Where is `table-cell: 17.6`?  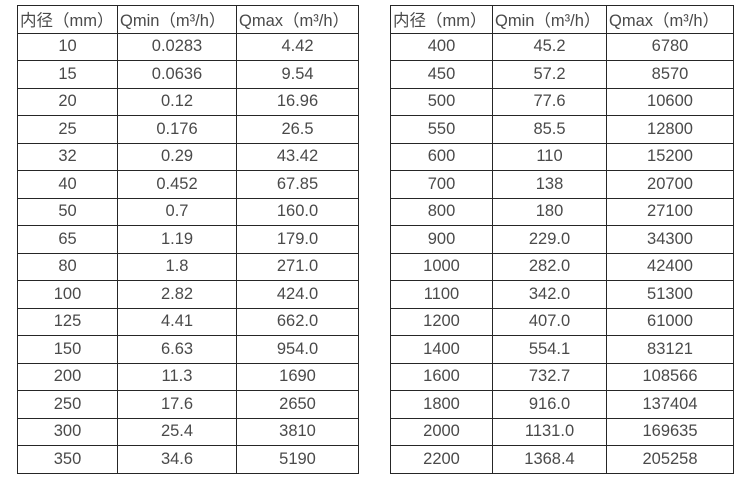 table-cell: 17.6 is located at coordinates (177, 404).